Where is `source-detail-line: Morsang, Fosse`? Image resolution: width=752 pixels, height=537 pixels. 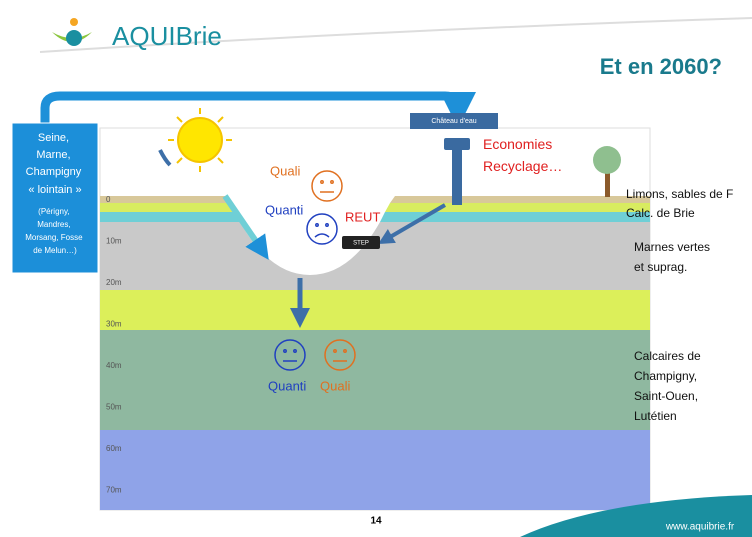
source-detail-line: Morsang, Fosse is located at coordinates (54, 237).